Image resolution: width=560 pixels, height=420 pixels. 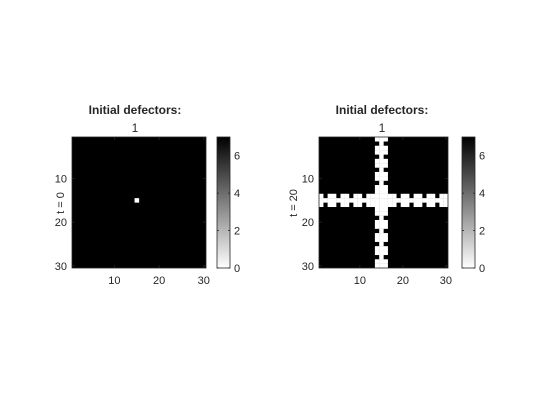 I want to click on x-tick-label: 20, so click(x=403, y=281).